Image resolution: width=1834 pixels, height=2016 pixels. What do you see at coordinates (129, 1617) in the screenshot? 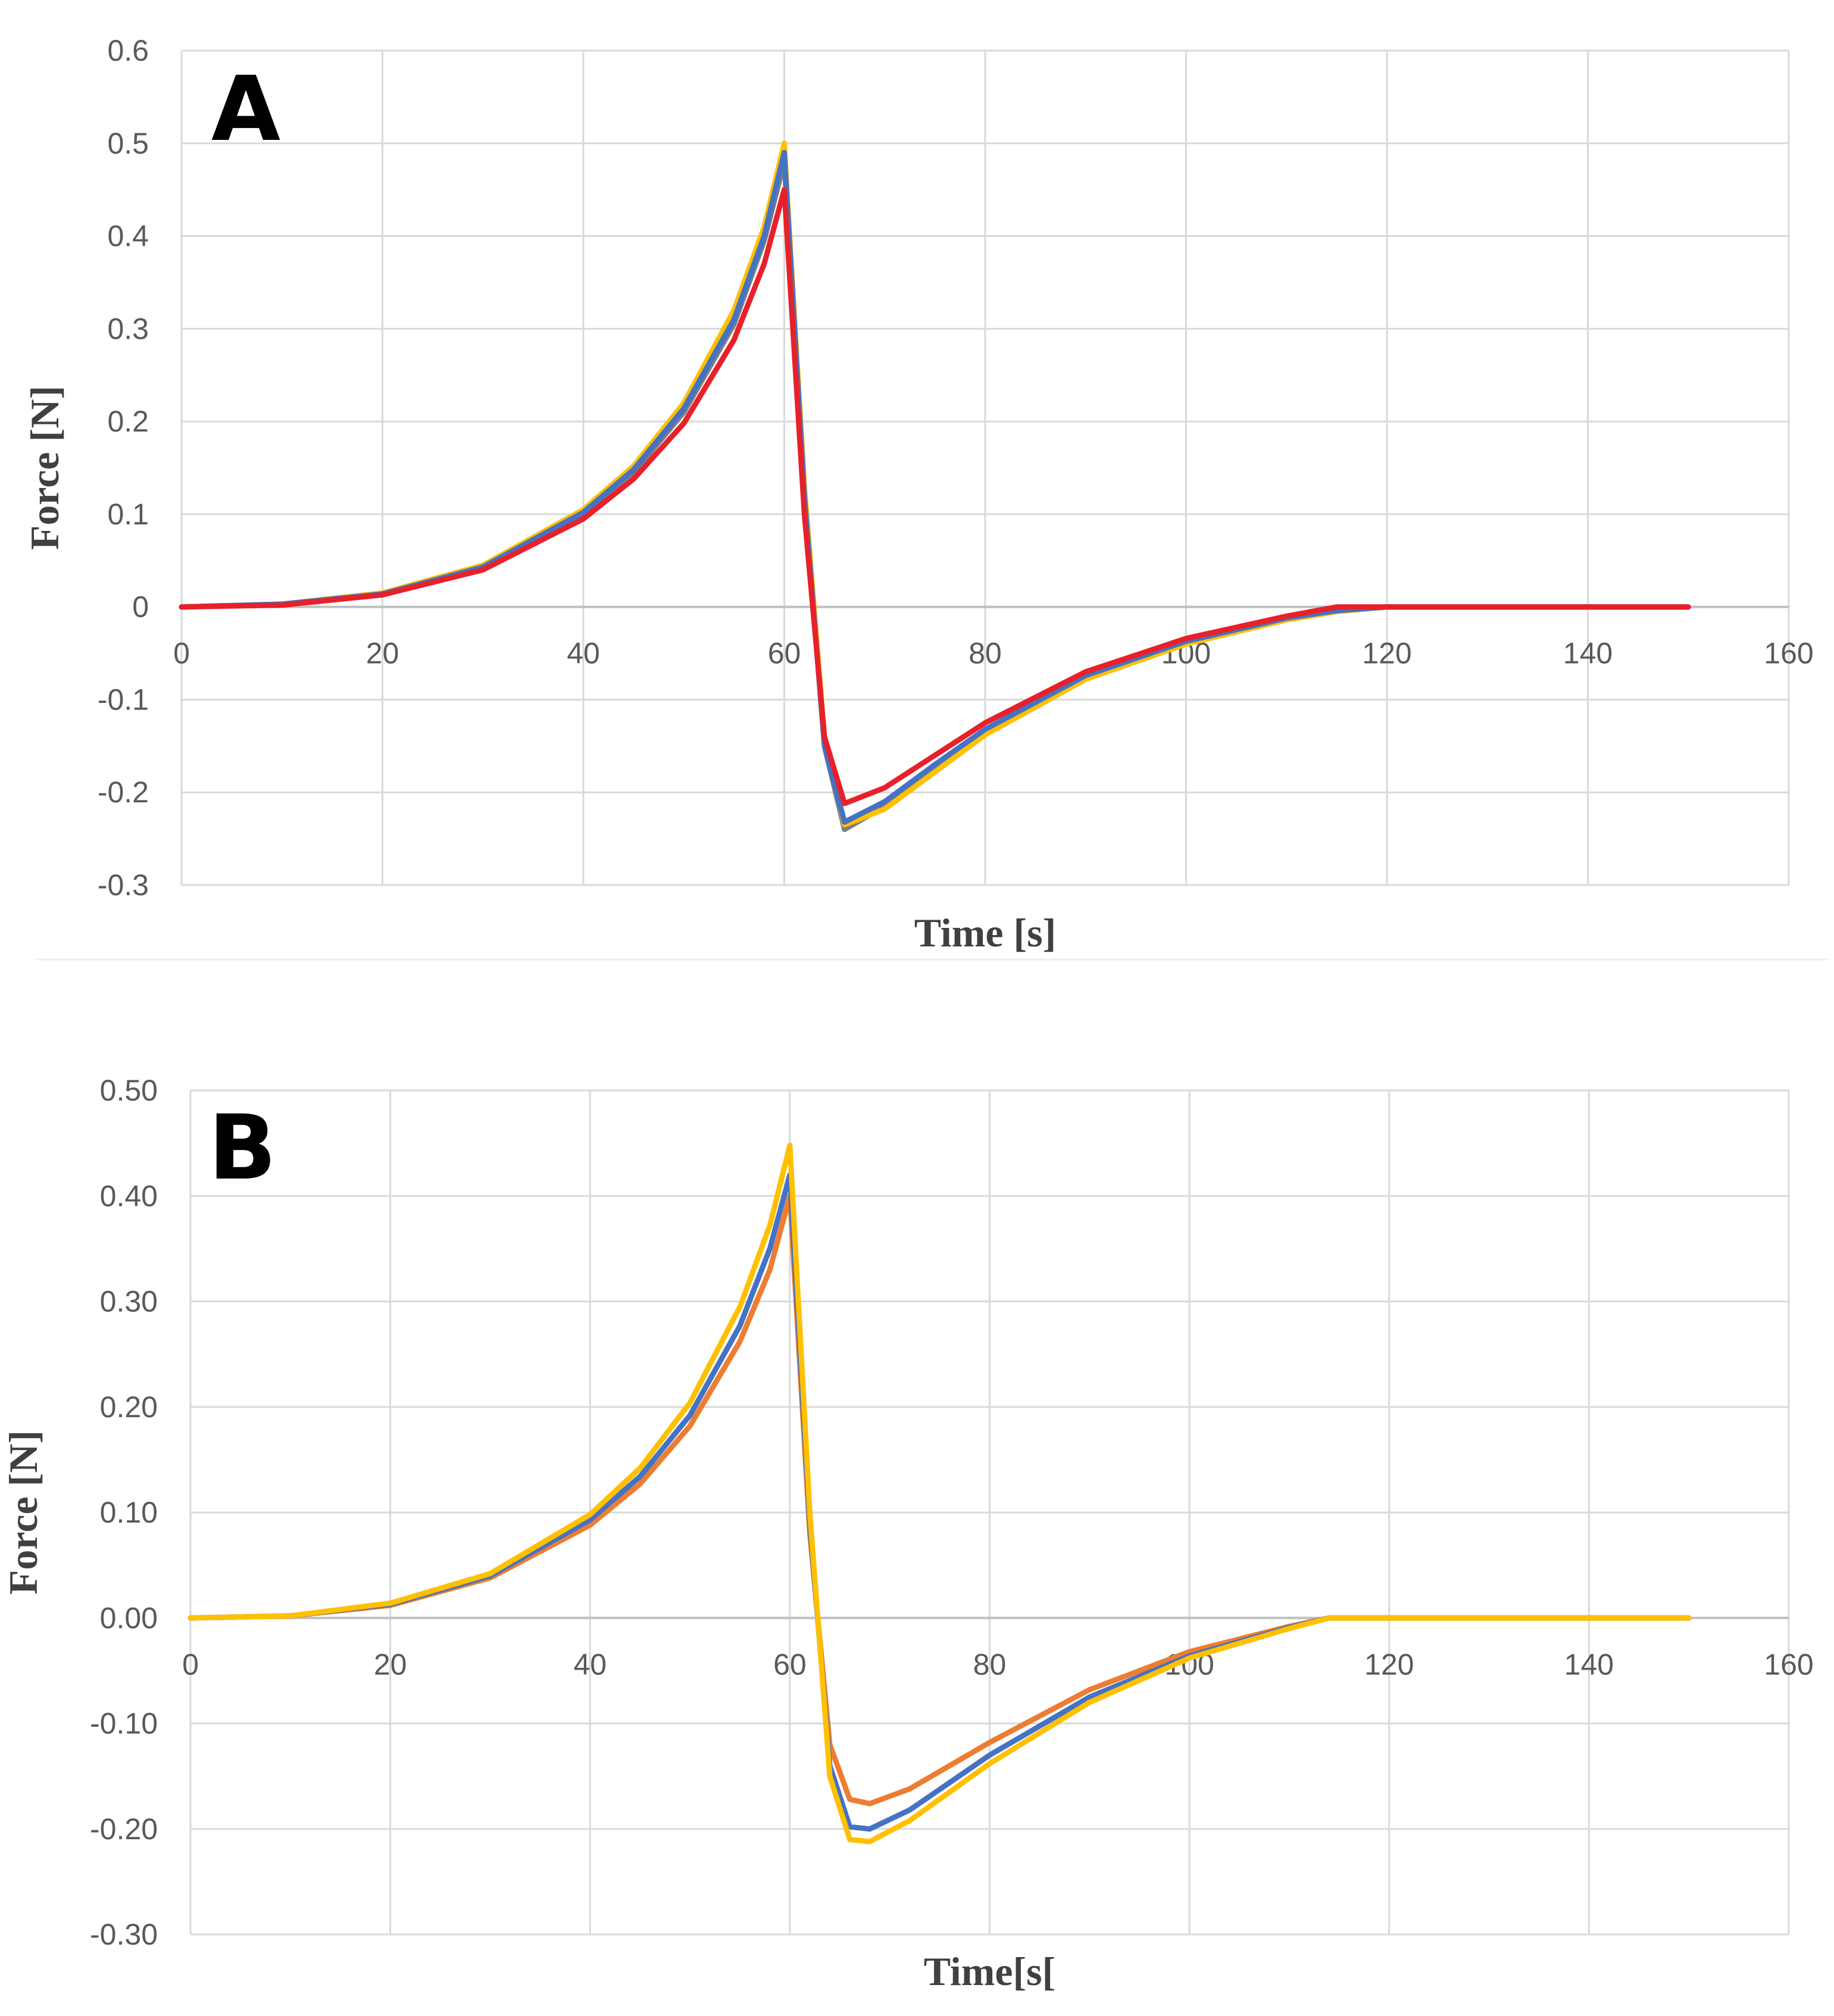
I see `y-tick-label: 0.00` at bounding box center [129, 1617].